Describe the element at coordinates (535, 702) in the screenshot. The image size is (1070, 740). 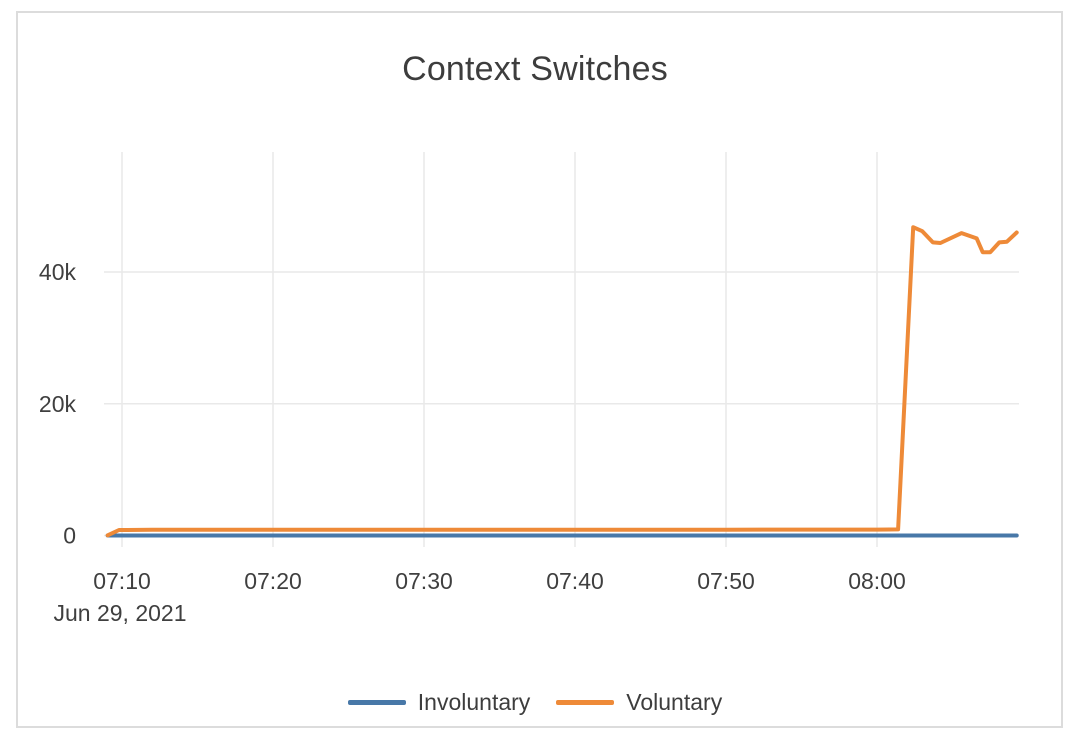
I see `legend: Involuntary Voluntary` at that location.